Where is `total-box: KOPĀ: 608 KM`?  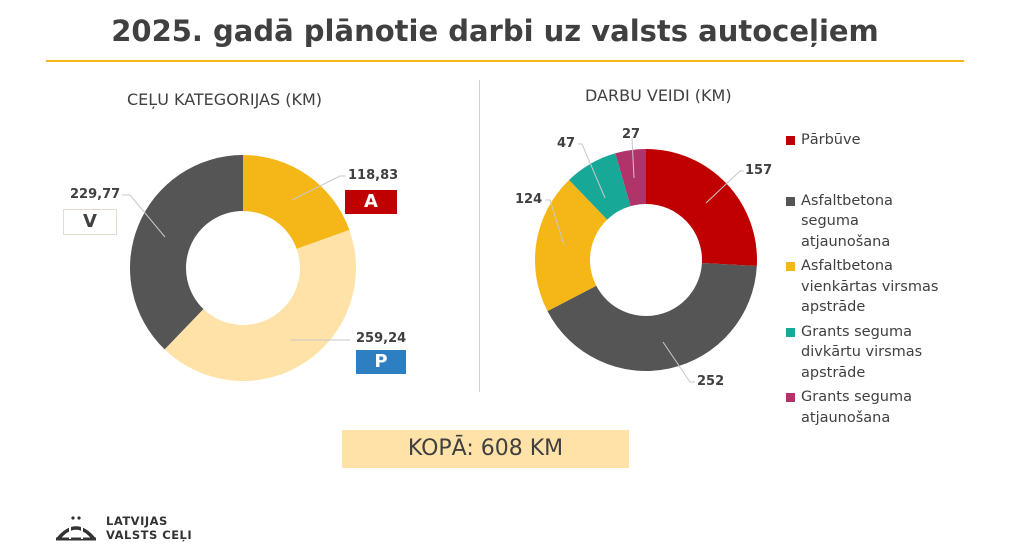 total-box: KOPĀ: 608 KM is located at coordinates (485, 449).